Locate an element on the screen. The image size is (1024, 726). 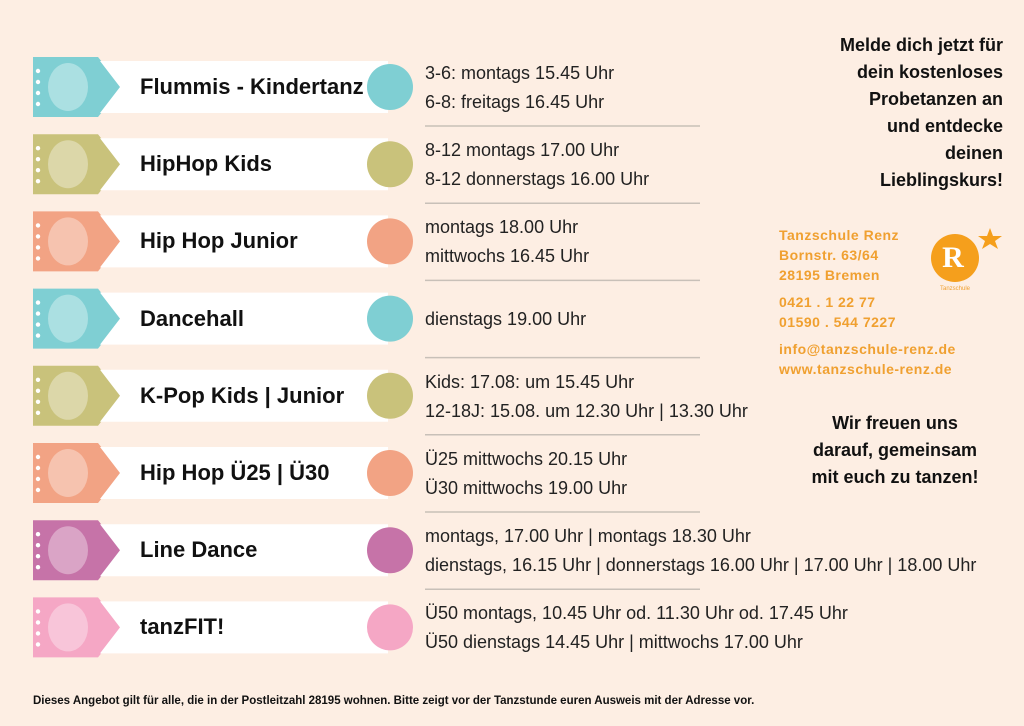
invitation-line: deinen is located at coordinates (973, 153).